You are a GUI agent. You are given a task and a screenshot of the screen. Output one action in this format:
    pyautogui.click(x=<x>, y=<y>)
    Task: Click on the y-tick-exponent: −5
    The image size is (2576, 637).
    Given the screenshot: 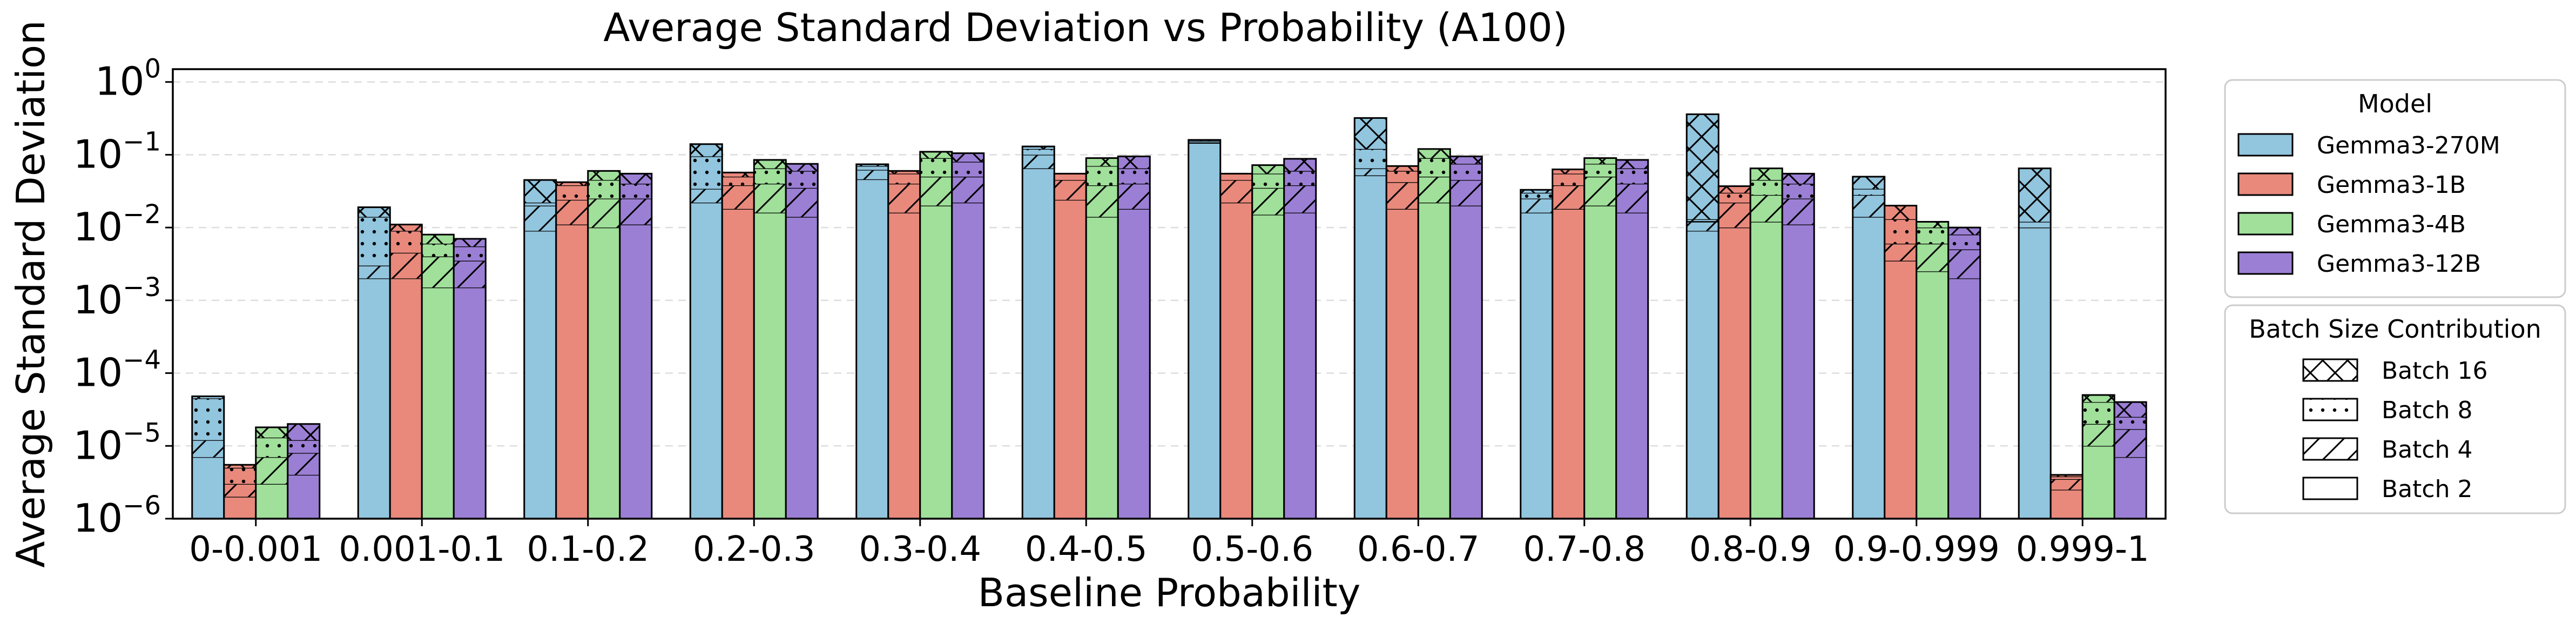 What is the action you would take?
    pyautogui.click(x=142, y=433)
    